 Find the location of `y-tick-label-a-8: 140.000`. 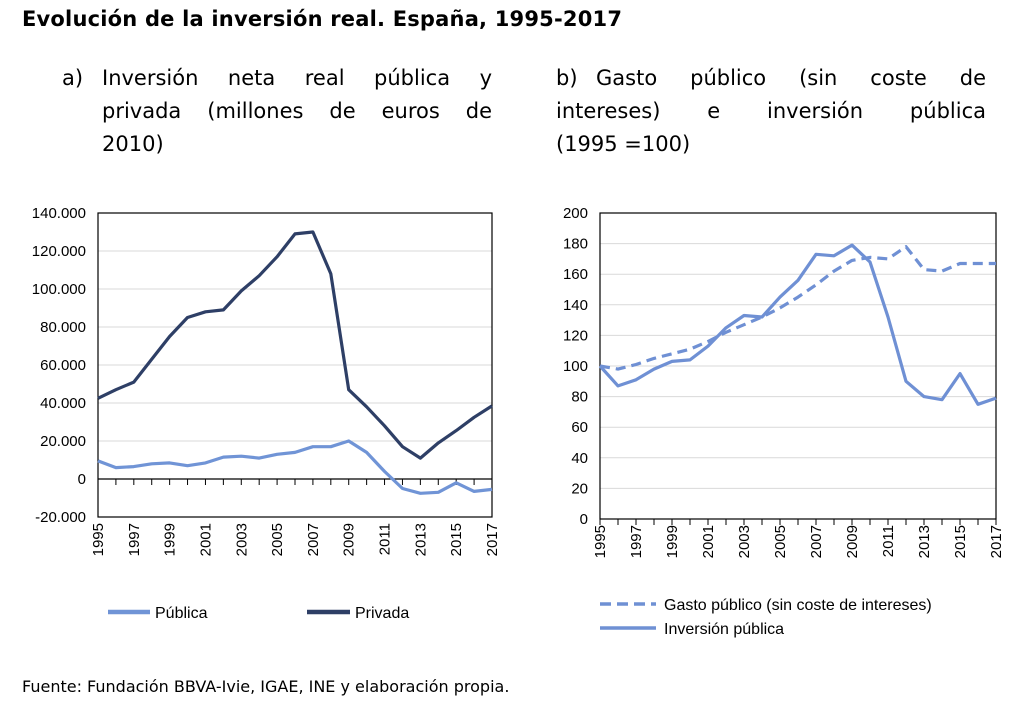

y-tick-label-a-8: 140.000 is located at coordinates (59, 213).